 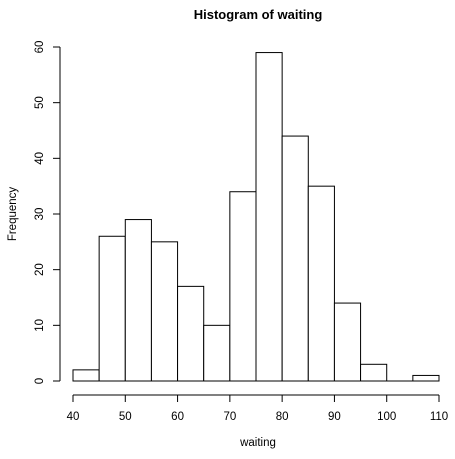 What do you see at coordinates (40, 381) in the screenshot?
I see `y-tick-label: 0` at bounding box center [40, 381].